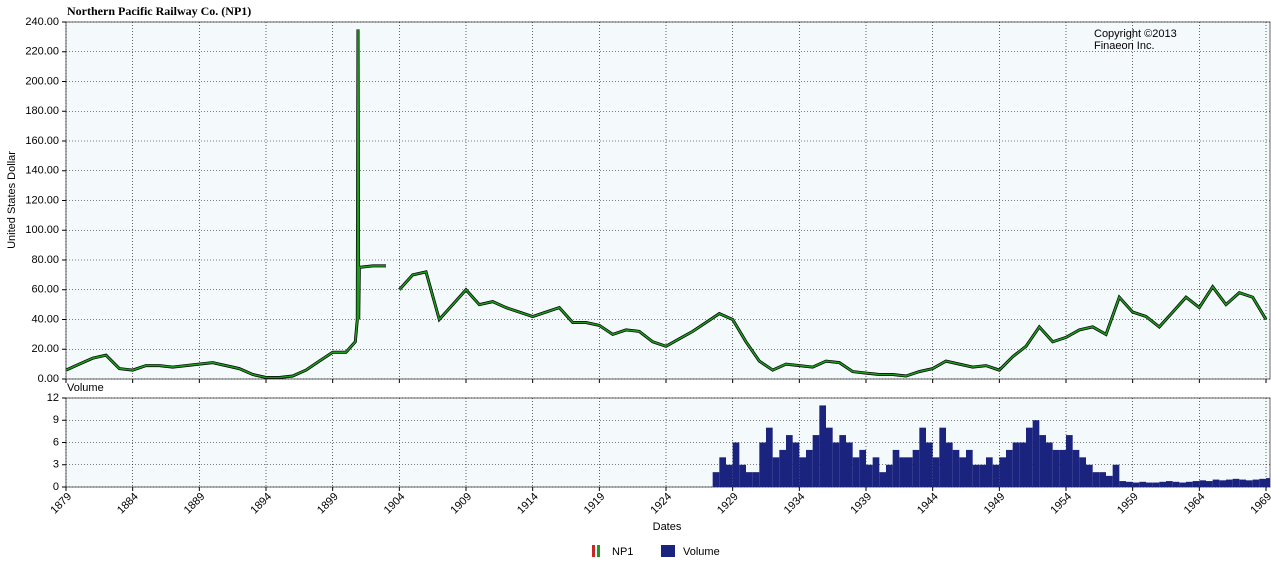  Describe the element at coordinates (528, 504) in the screenshot. I see `x-tick-label: 1914` at that location.